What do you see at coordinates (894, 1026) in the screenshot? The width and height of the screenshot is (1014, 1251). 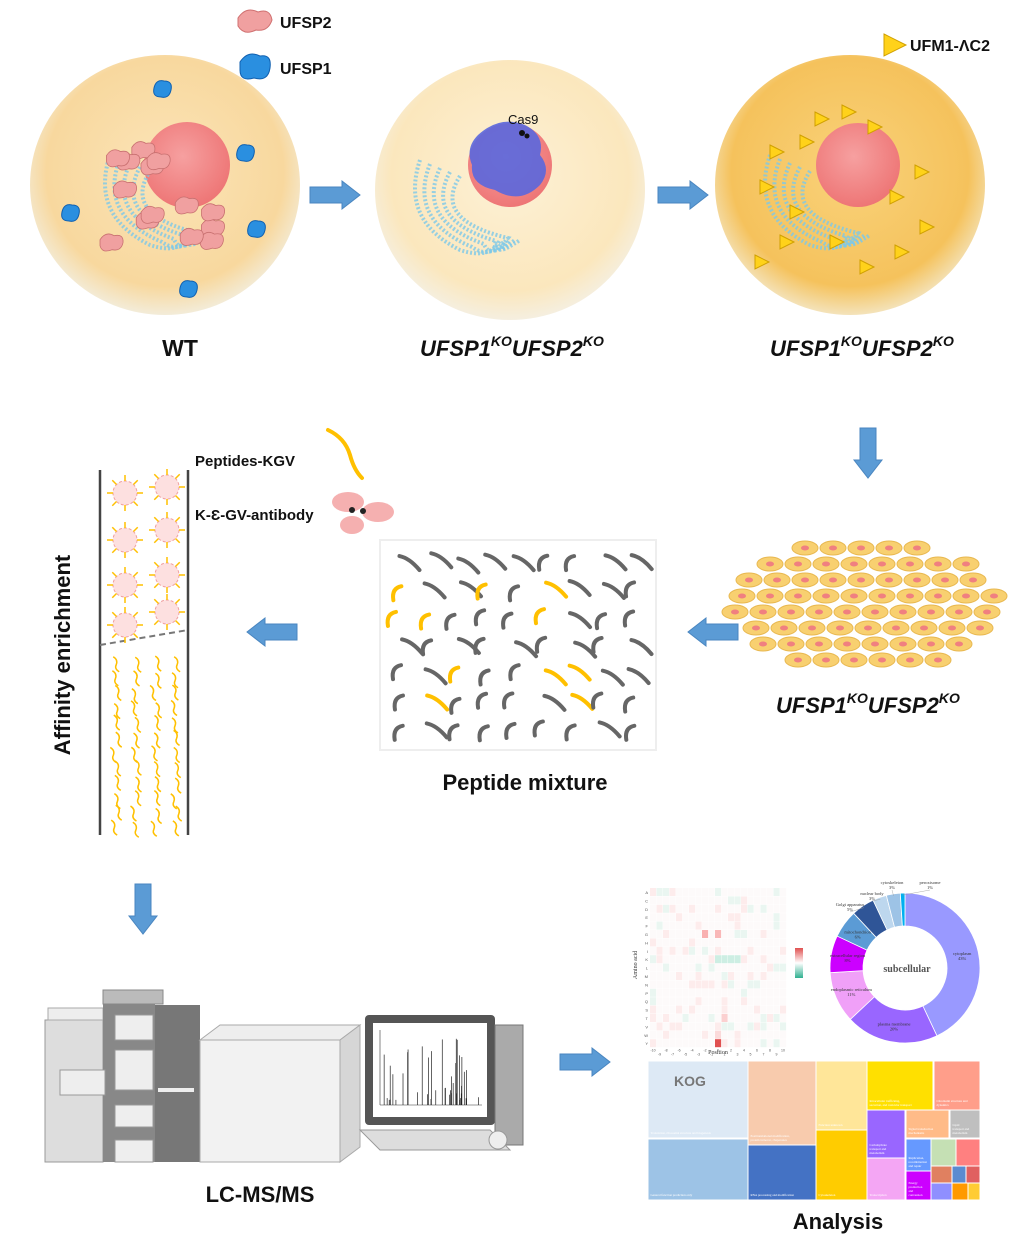 I see `donut-slice-label: plasma membrane 20%` at bounding box center [894, 1026].